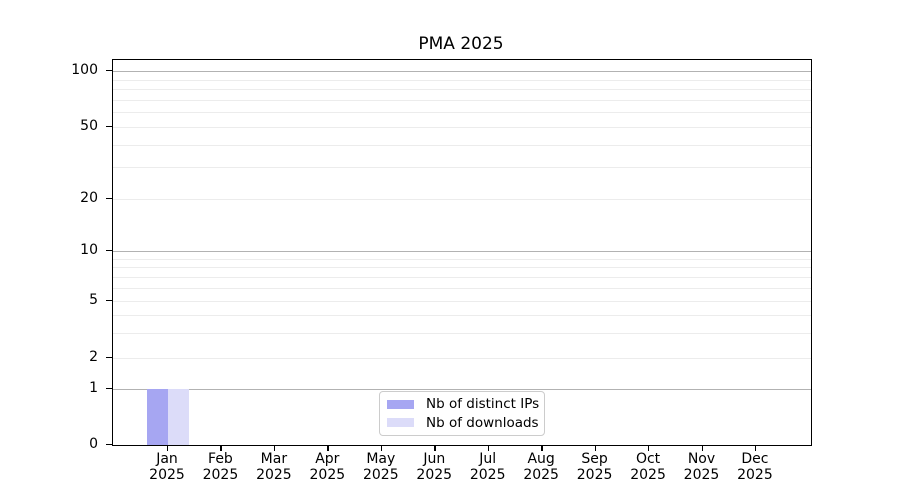 The image size is (900, 500). What do you see at coordinates (89, 126) in the screenshot?
I see `y-tick-label: 50` at bounding box center [89, 126].